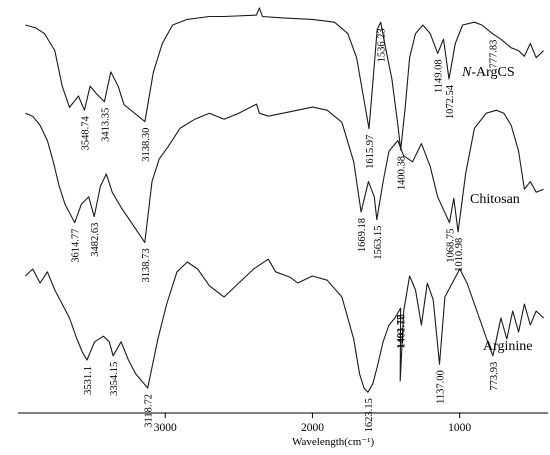  Describe the element at coordinates (312, 428) in the screenshot. I see `x-tick-label: 2000` at that location.